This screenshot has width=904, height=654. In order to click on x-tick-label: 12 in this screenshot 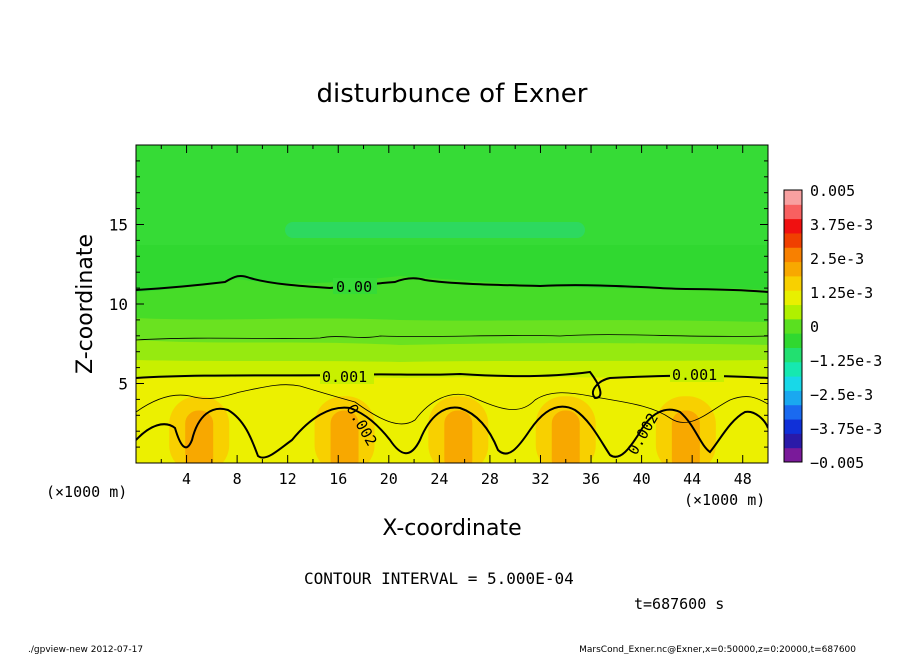, I will do `click(288, 479)`.